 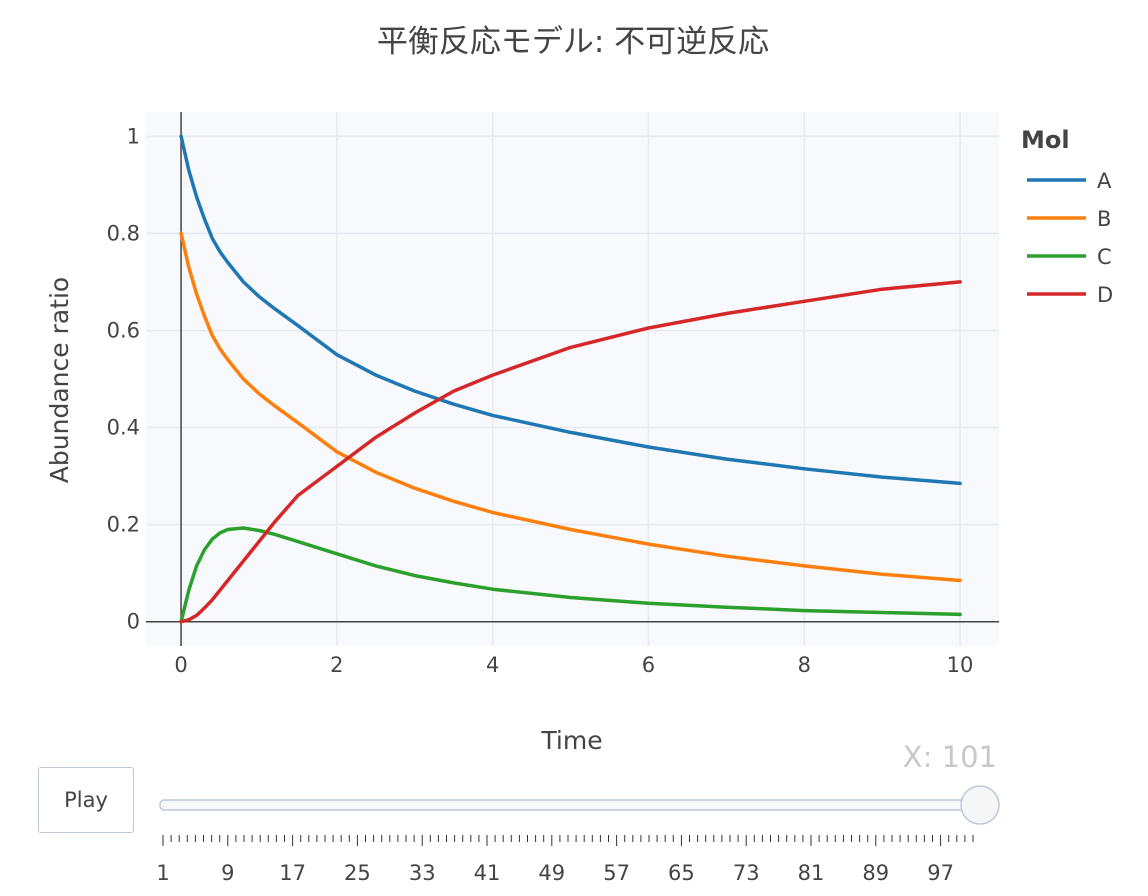 What do you see at coordinates (811, 873) in the screenshot?
I see `slider-tick-label: 81` at bounding box center [811, 873].